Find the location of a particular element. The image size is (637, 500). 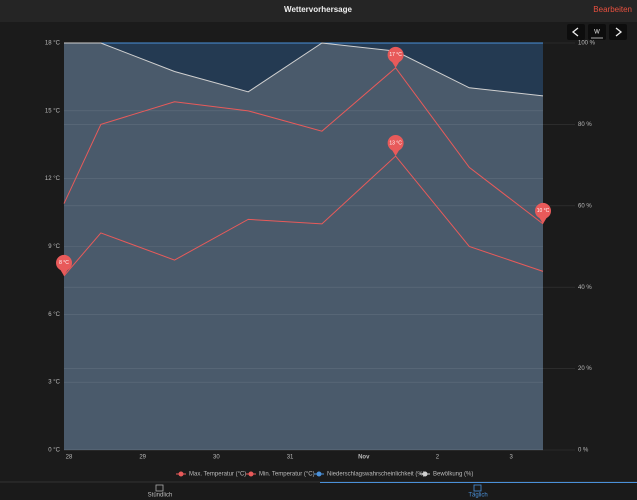

nav-next is located at coordinates (618, 32).